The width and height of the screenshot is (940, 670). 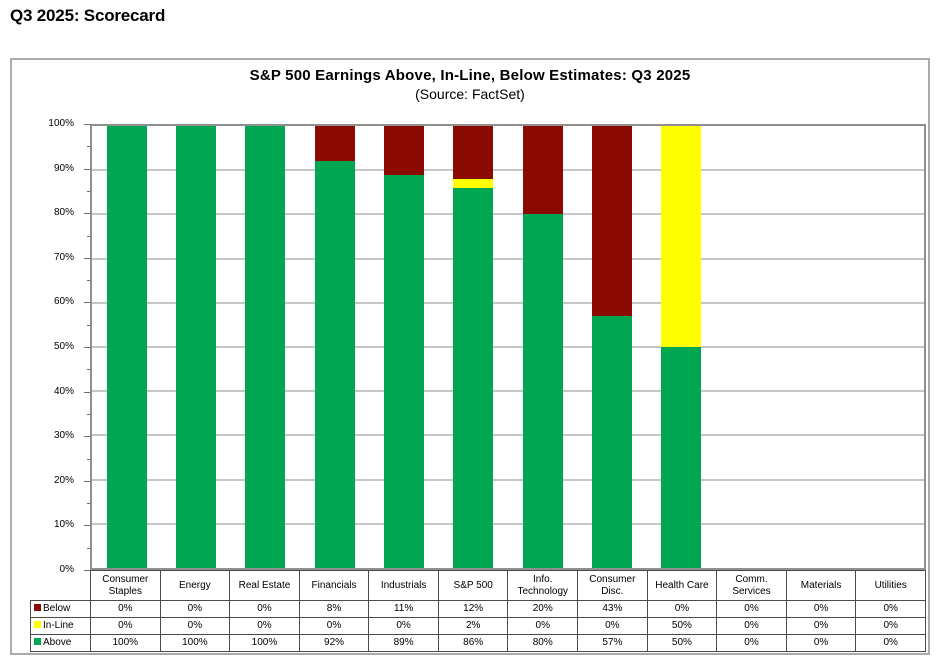 I want to click on y-tick-label: 20%, so click(x=63, y=480).